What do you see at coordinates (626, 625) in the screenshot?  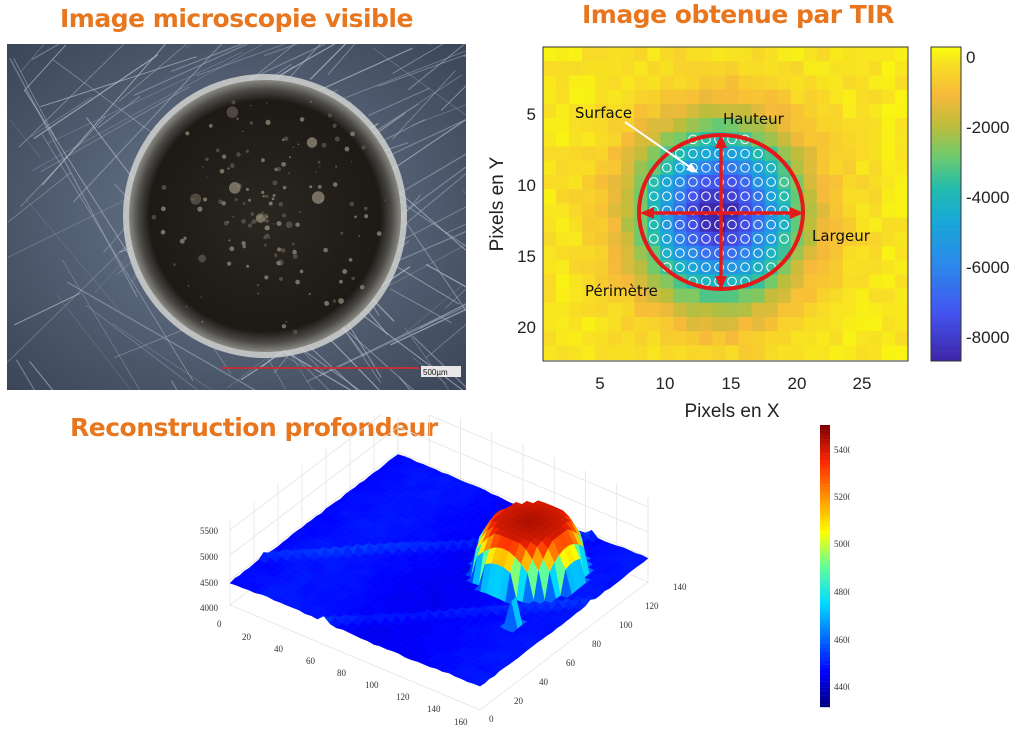 I see `y-tick: 100` at bounding box center [626, 625].